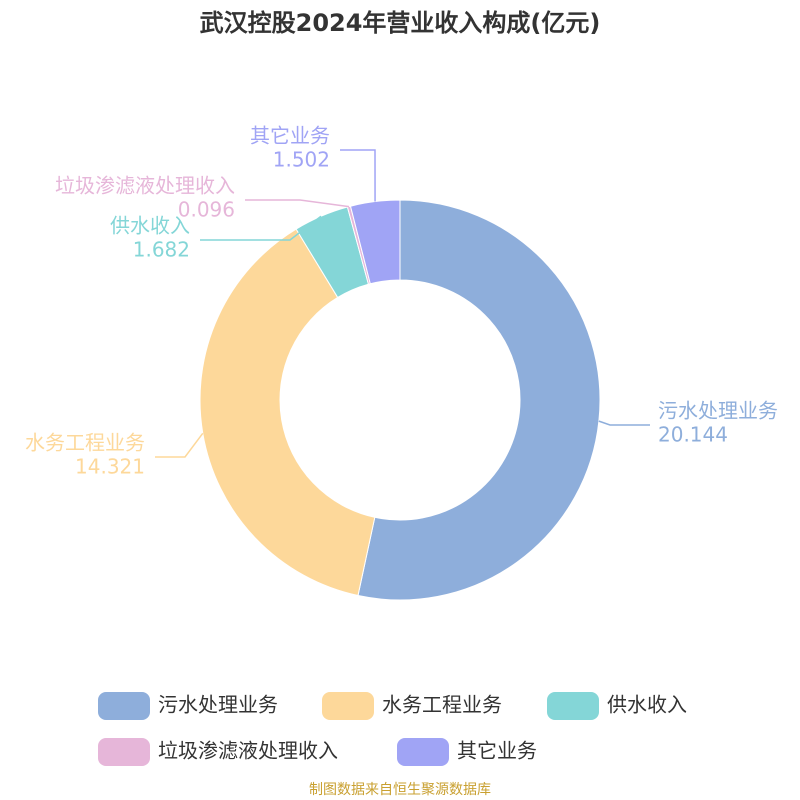 This screenshot has width=800, height=800. Describe the element at coordinates (85, 443) in the screenshot. I see `slice-label: 水务工程业务` at that location.